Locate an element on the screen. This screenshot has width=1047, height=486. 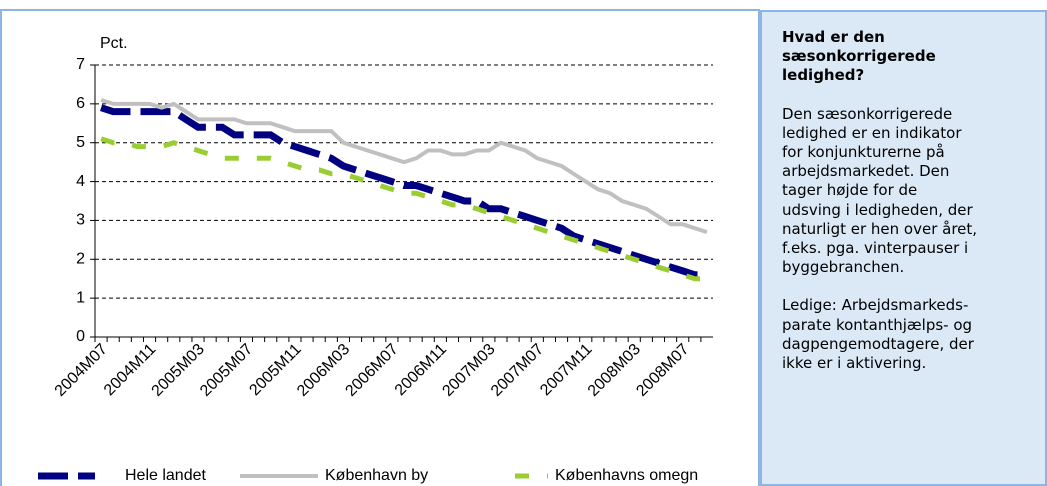
info-text-line: dagpengemodtagere, der is located at coordinates (878, 343).